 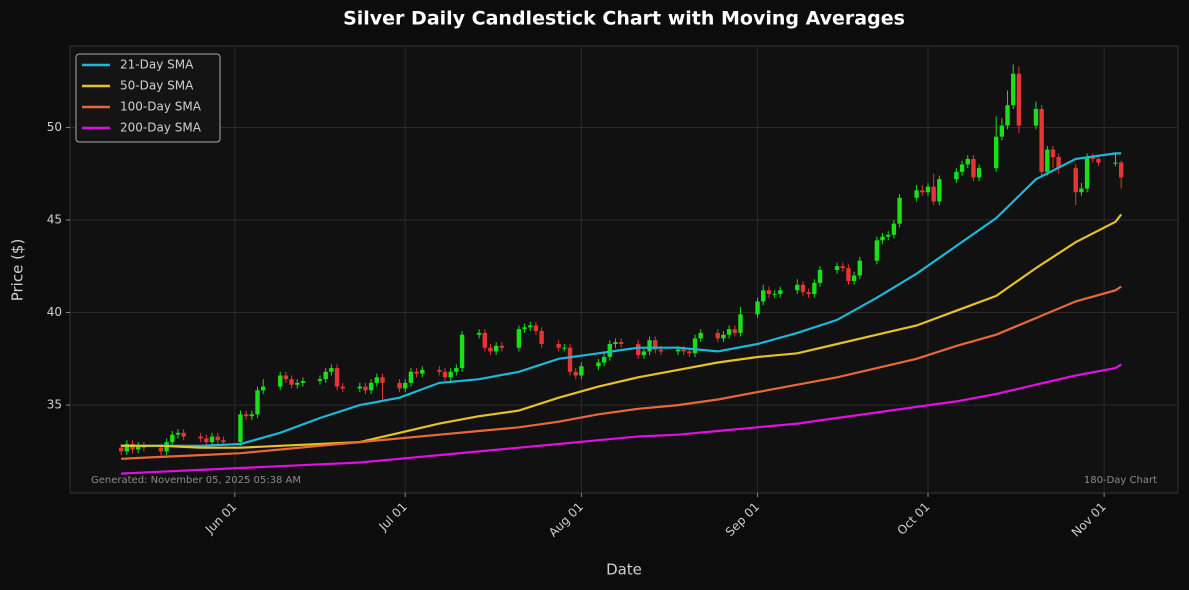 What do you see at coordinates (54, 219) in the screenshot?
I see `y-tick-label: 45` at bounding box center [54, 219].